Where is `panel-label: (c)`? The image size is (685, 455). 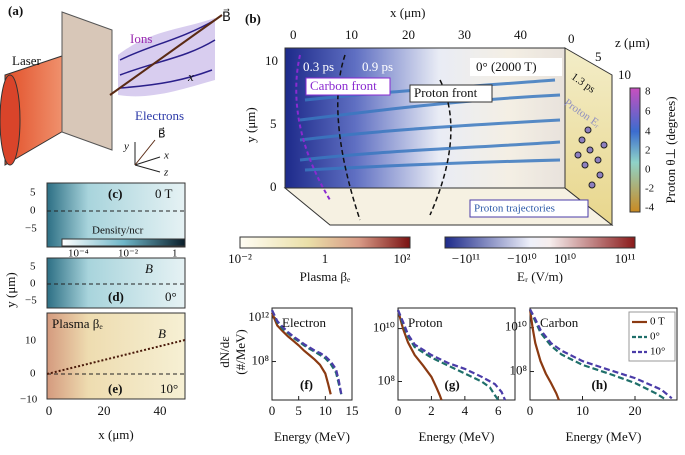 panel-label: (c) is located at coordinates (115, 193).